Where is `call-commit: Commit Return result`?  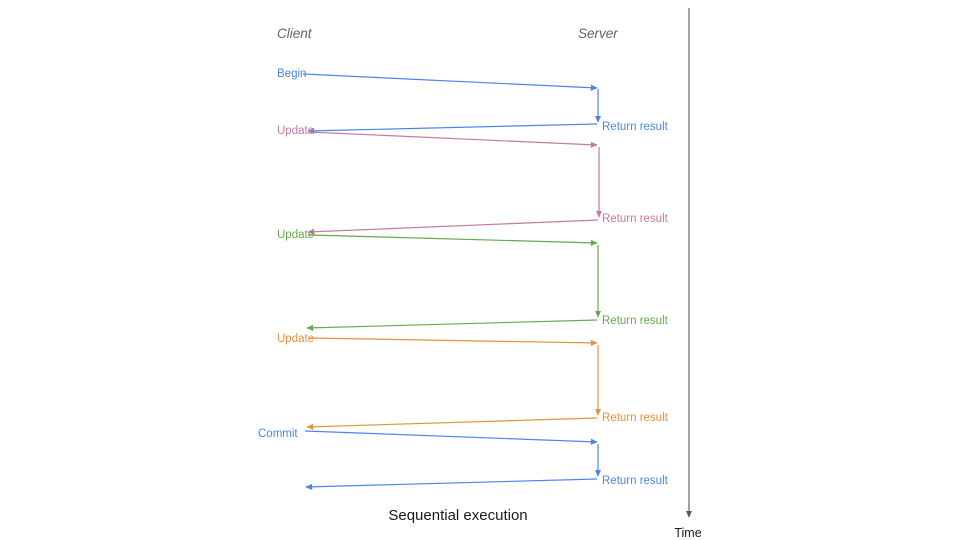 call-commit: Commit Return result is located at coordinates (463, 459).